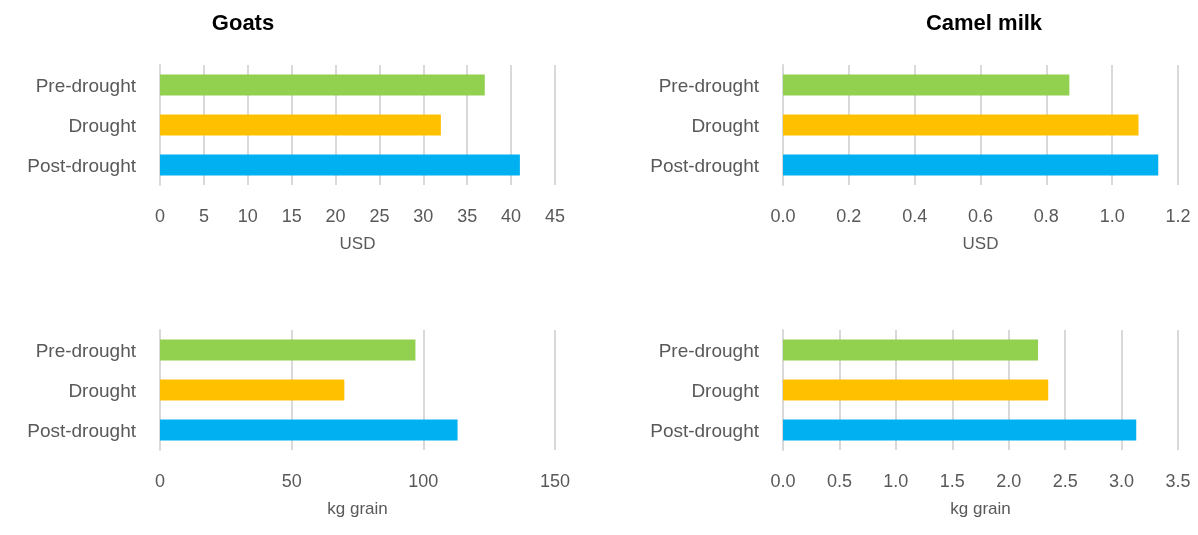 The width and height of the screenshot is (1198, 535). Describe the element at coordinates (379, 216) in the screenshot. I see `x-tick-label: 25` at that location.